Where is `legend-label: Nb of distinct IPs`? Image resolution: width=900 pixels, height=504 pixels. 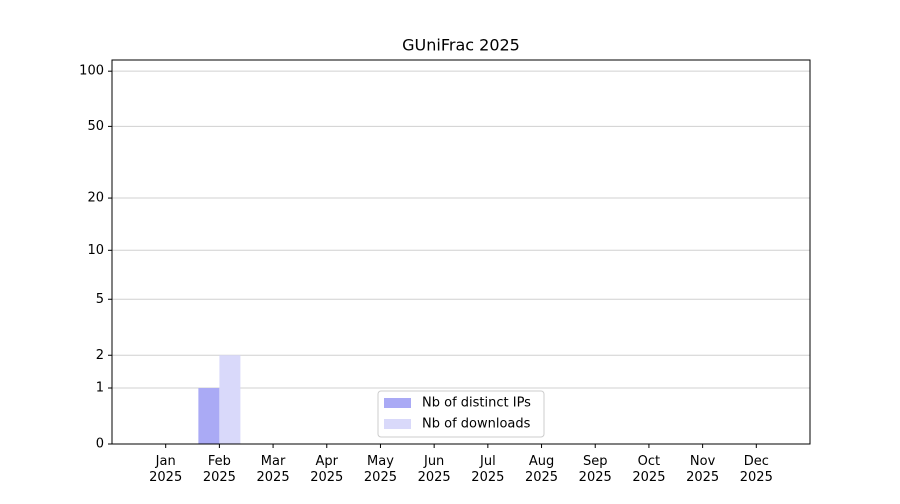
legend-label: Nb of distinct IPs is located at coordinates (476, 403).